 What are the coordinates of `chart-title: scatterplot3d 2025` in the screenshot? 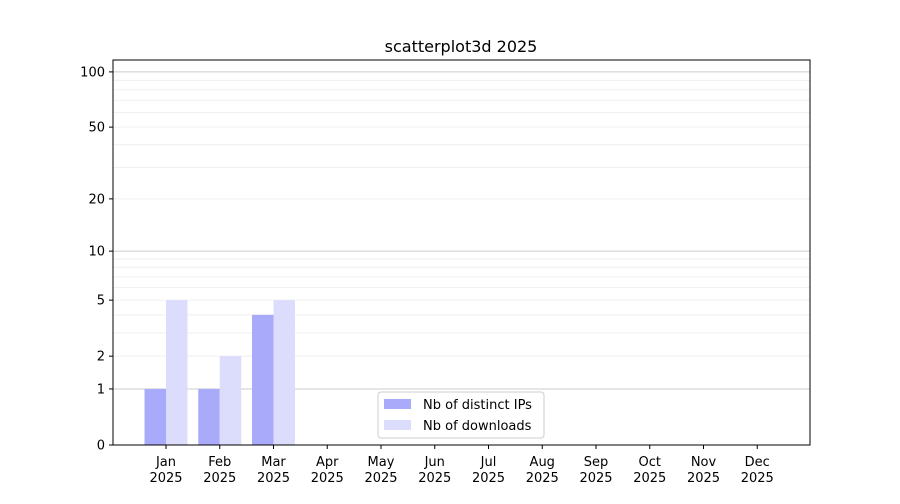 It's located at (461, 46).